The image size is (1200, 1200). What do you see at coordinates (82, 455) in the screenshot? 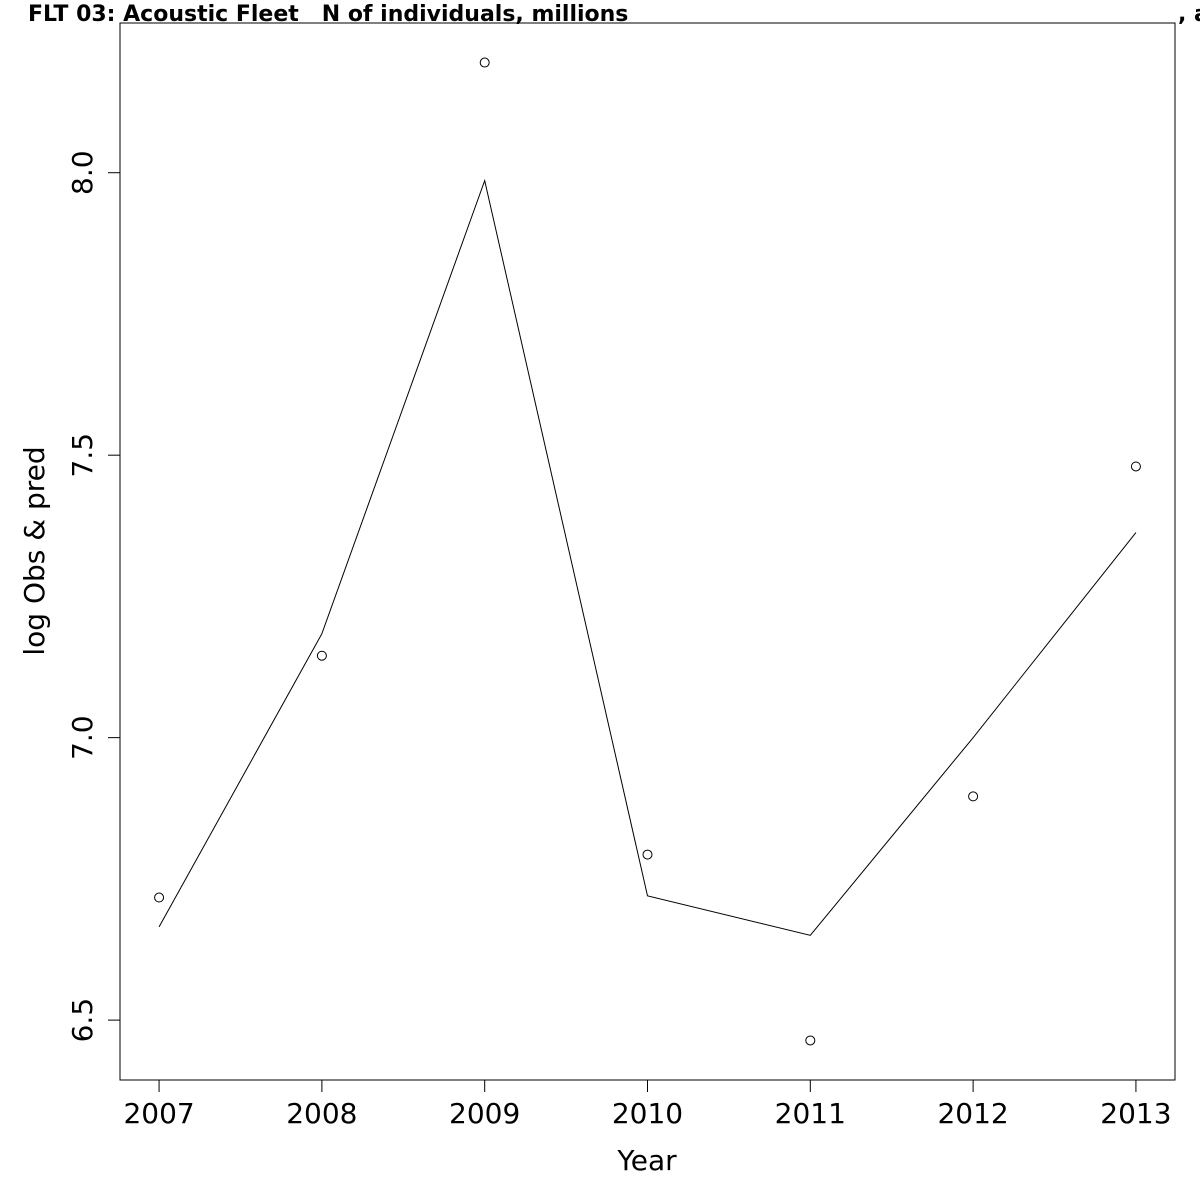
I see `y-tick-label: 7.5` at bounding box center [82, 455].